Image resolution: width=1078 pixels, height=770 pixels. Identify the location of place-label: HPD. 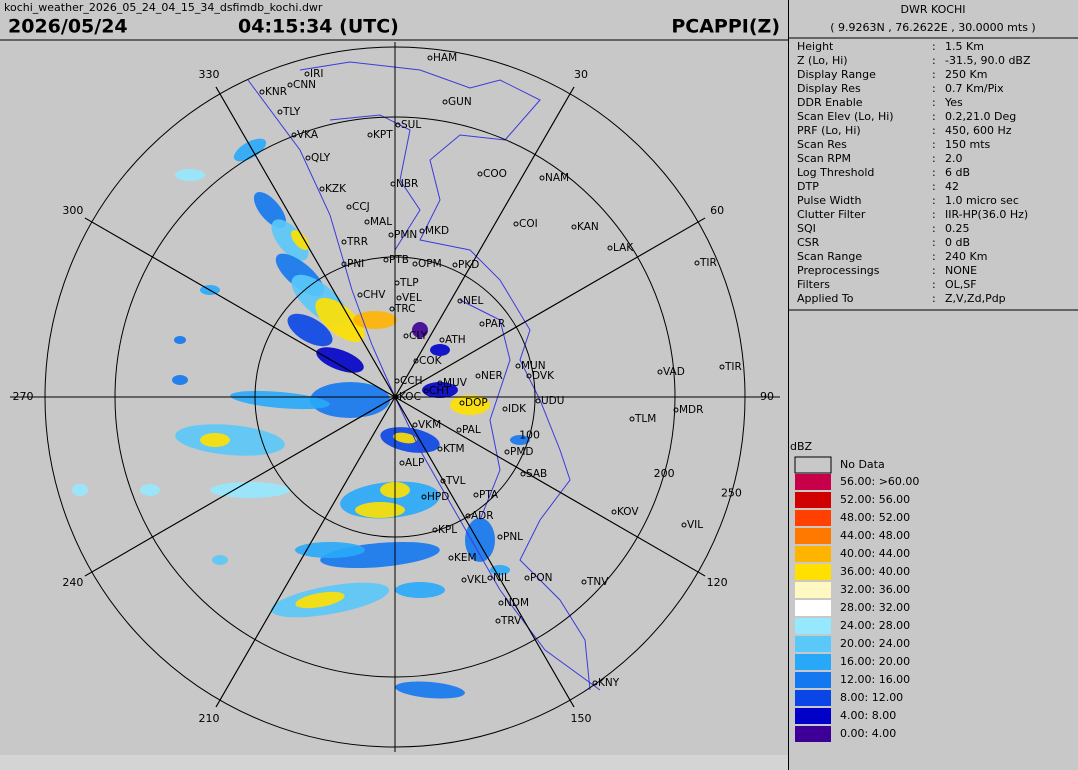
(438, 497).